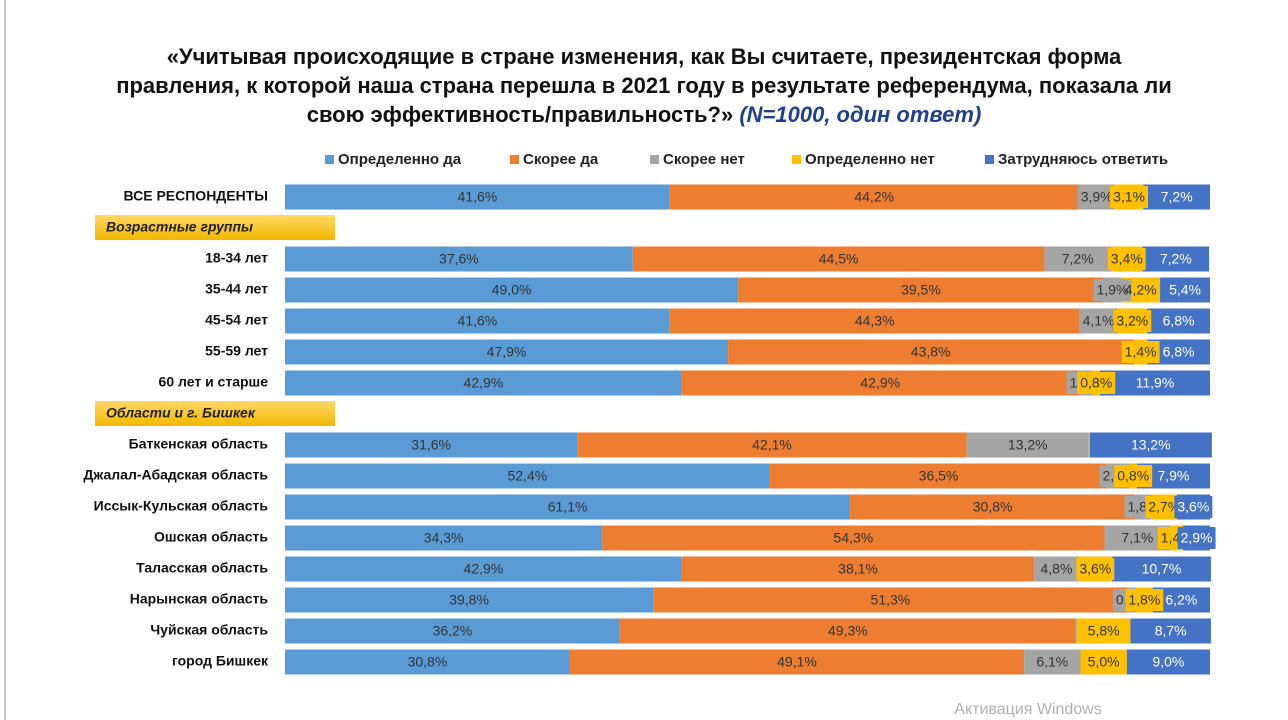  Describe the element at coordinates (1141, 290) in the screenshot. I see `value-label: 4,2%` at that location.